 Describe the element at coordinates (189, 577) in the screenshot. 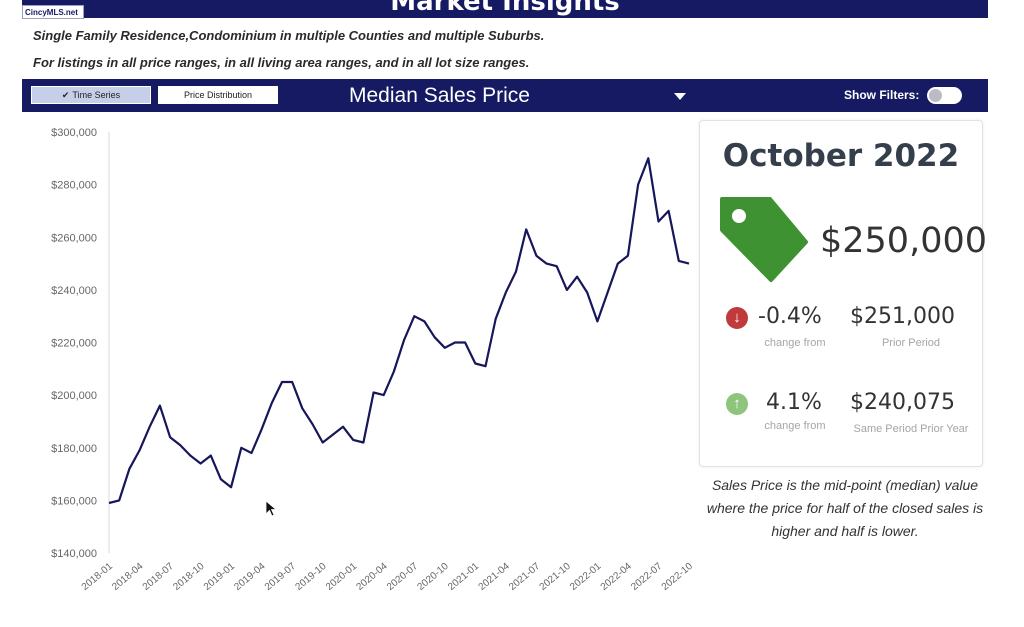

I see `x-tick-label: 2018-10` at that location.